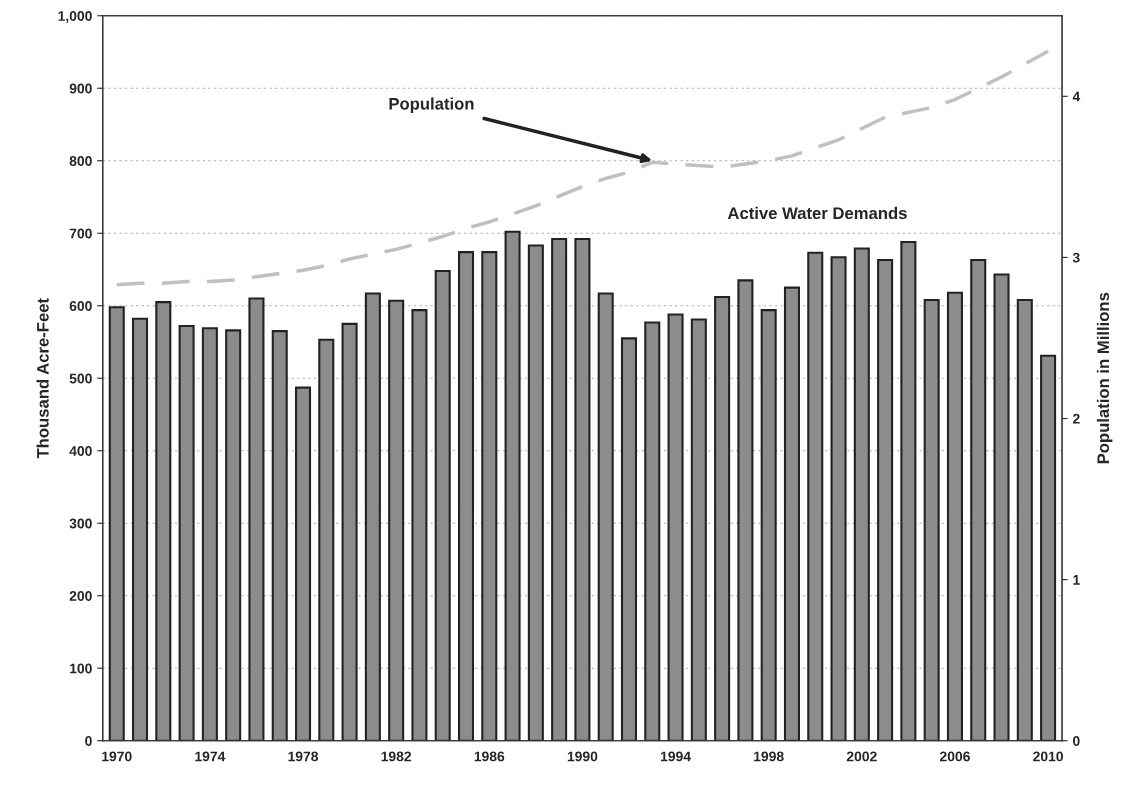  Describe the element at coordinates (1076, 257) in the screenshot. I see `y2-tick-label: 3` at that location.